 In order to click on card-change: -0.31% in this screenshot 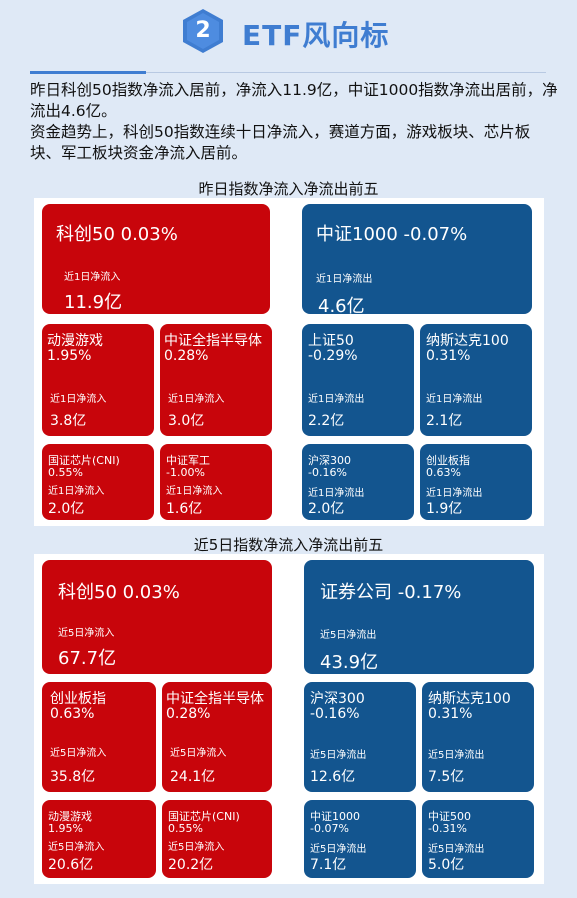, I will do `click(447, 828)`.